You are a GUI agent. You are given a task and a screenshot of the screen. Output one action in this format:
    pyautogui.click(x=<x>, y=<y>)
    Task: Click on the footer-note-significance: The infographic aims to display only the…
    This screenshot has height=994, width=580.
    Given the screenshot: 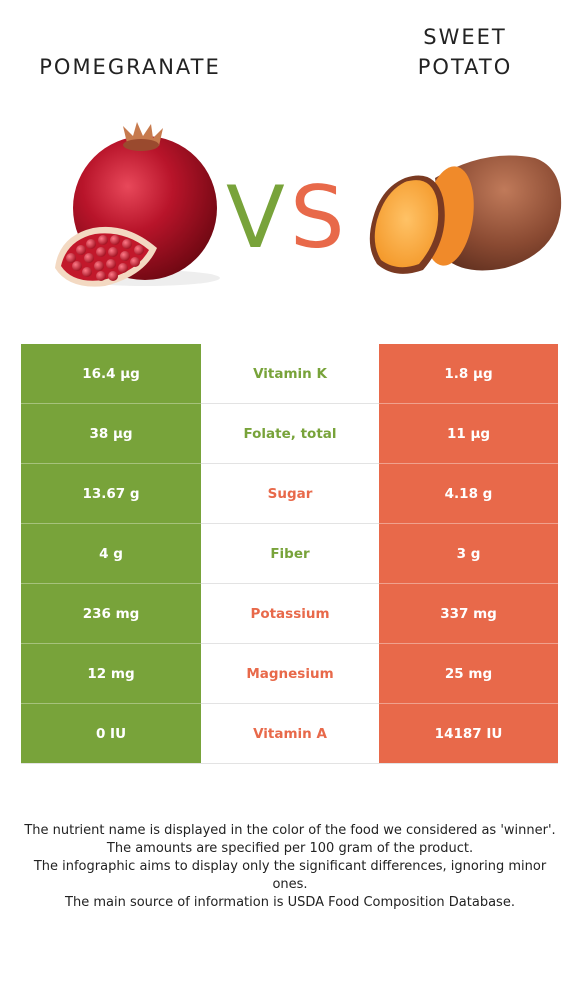 What is the action you would take?
    pyautogui.click(x=290, y=875)
    